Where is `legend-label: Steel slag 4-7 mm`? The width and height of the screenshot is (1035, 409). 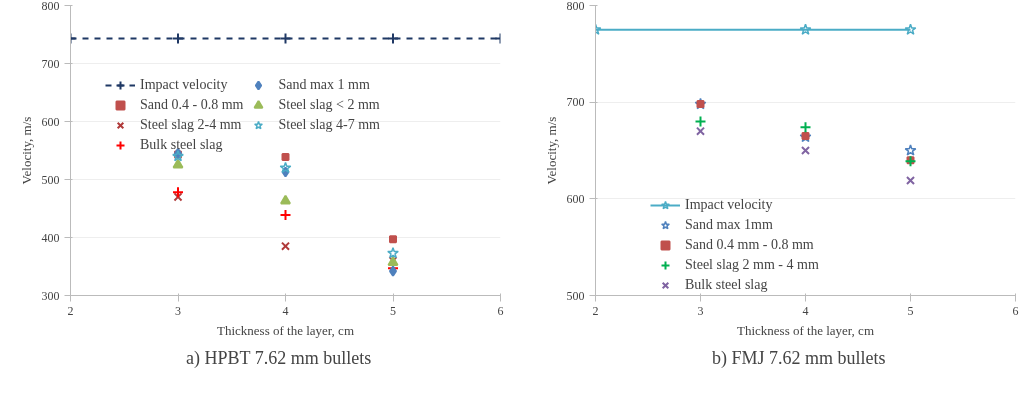
legend-label: Steel slag 4-7 mm is located at coordinates (329, 125).